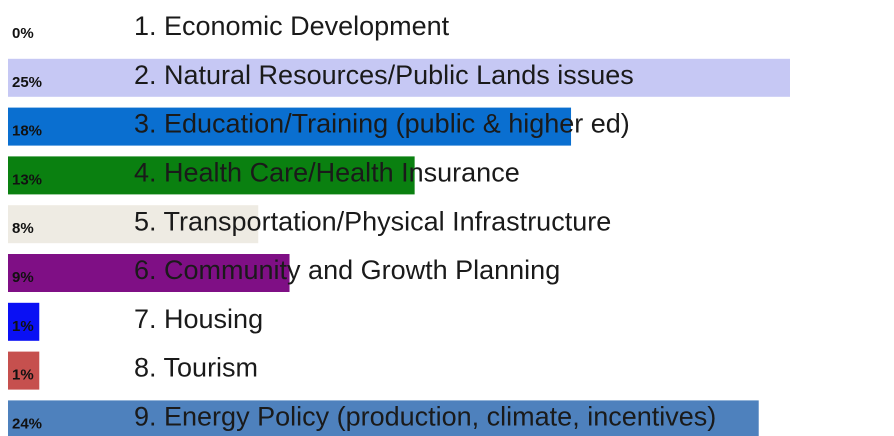 This screenshot has height=436, width=894. Describe the element at coordinates (196, 368) in the screenshot. I see `category-label: 8. Tourism` at that location.